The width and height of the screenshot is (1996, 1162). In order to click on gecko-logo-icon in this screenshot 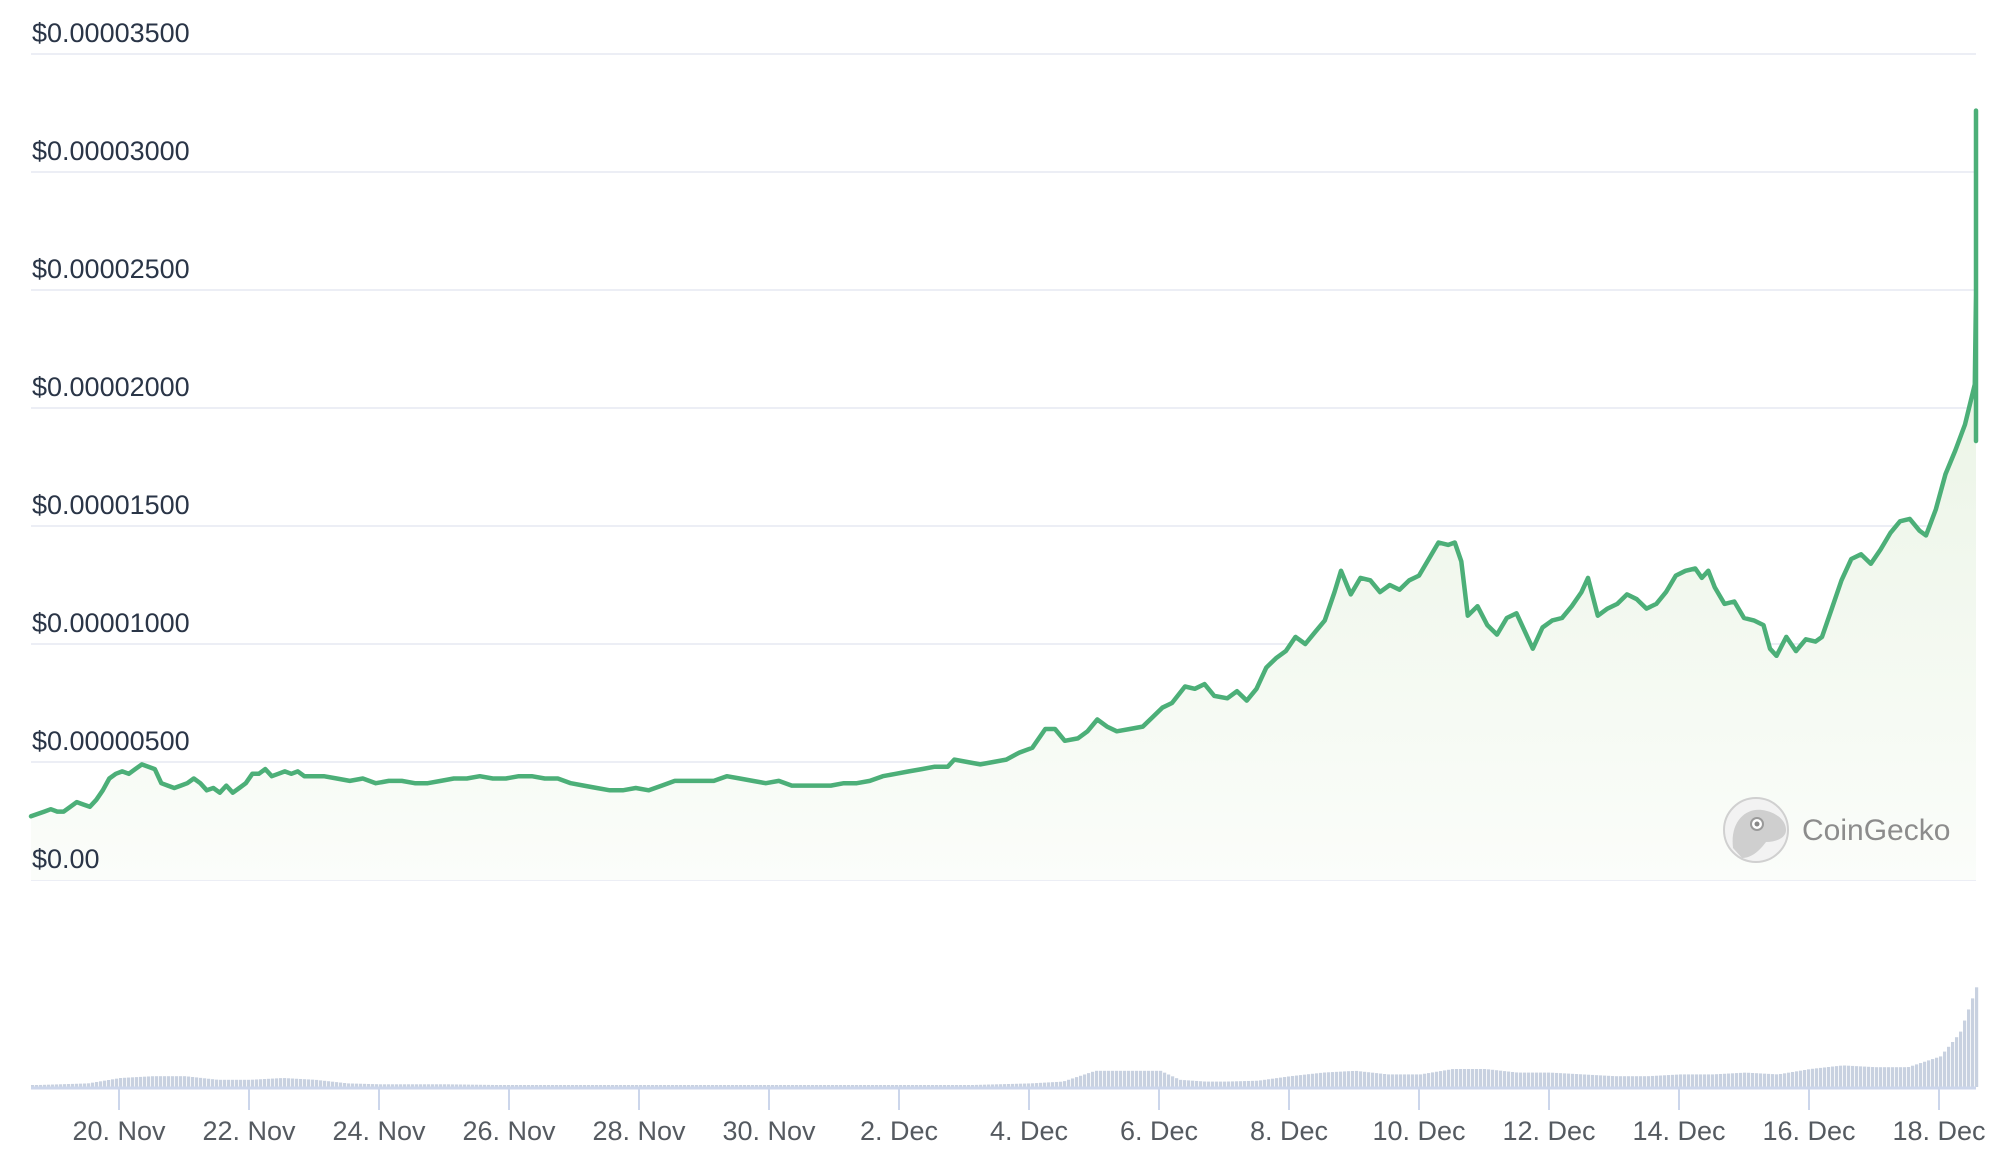, I will do `click(1756, 830)`.